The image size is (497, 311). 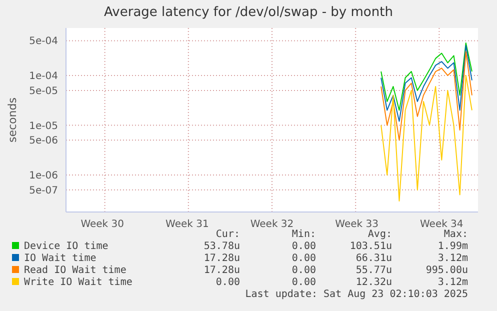 What do you see at coordinates (370, 246) in the screenshot?
I see `text: 103.51u` at bounding box center [370, 246].